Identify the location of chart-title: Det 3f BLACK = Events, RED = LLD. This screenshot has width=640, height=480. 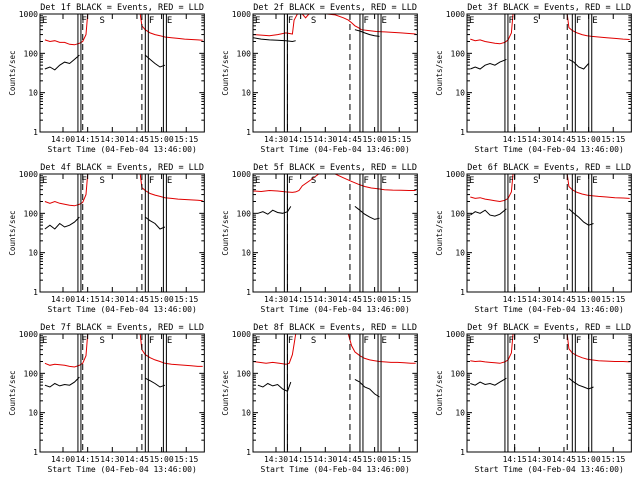
(549, 8).